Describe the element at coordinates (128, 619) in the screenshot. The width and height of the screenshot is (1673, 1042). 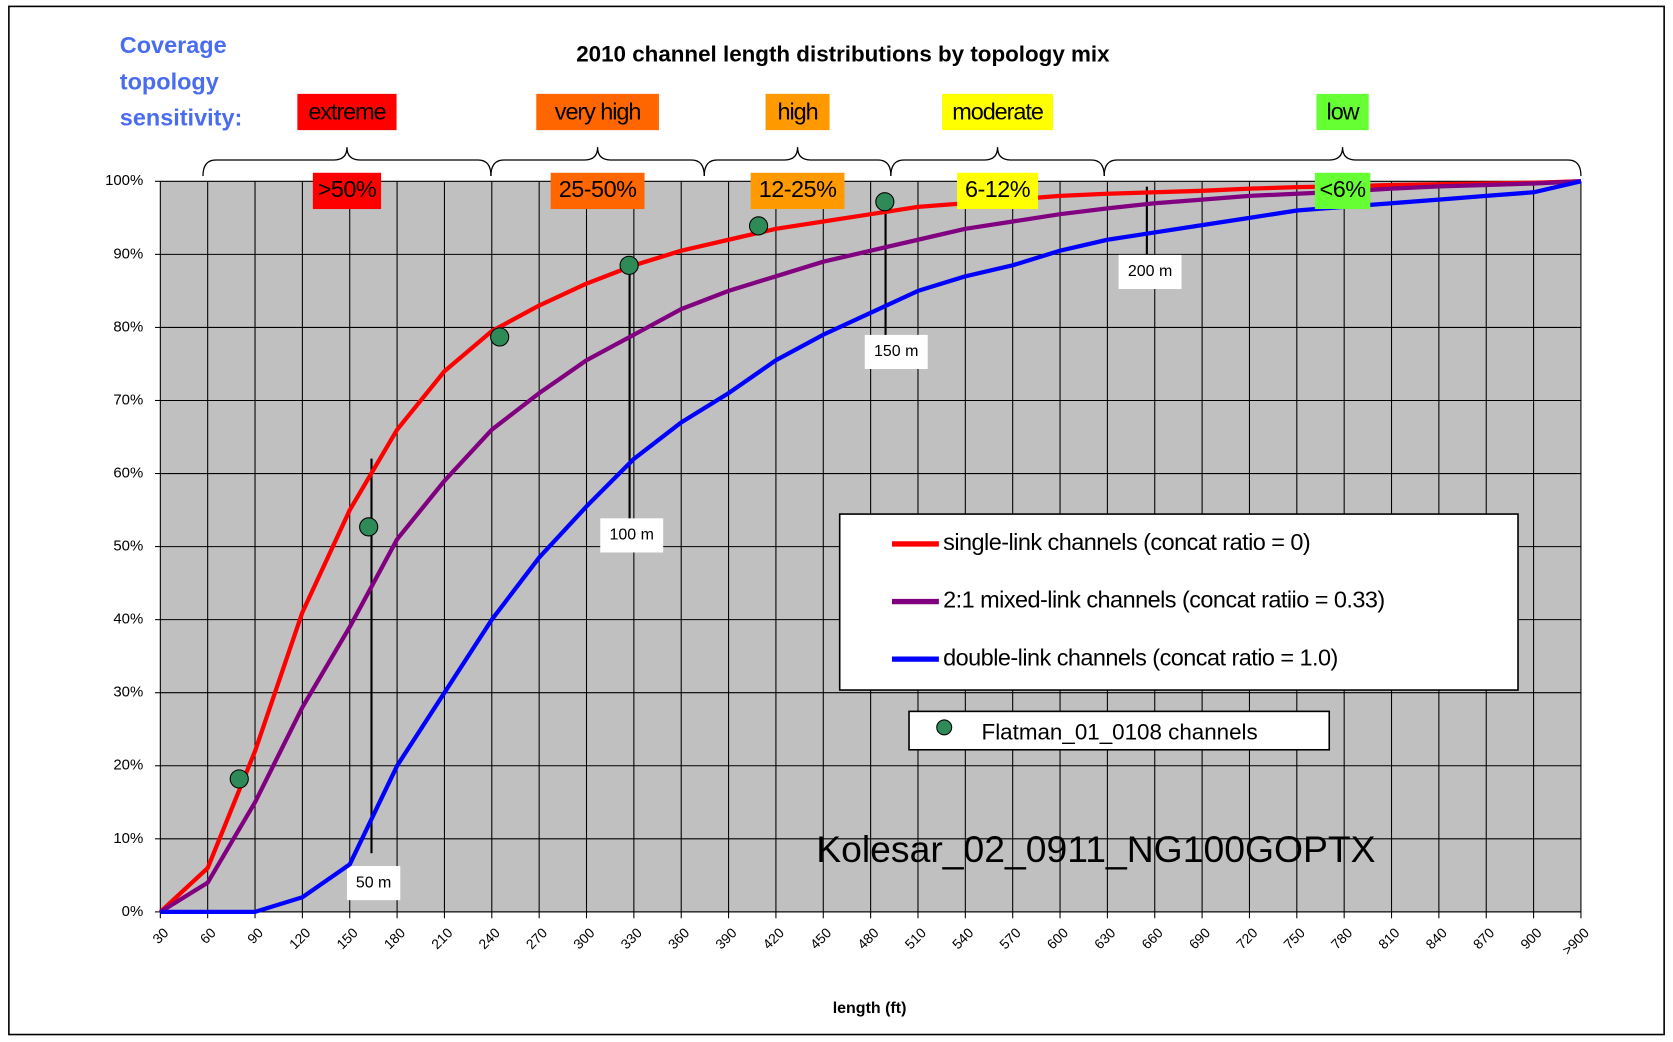
I see `y-tick-label: 40%` at that location.